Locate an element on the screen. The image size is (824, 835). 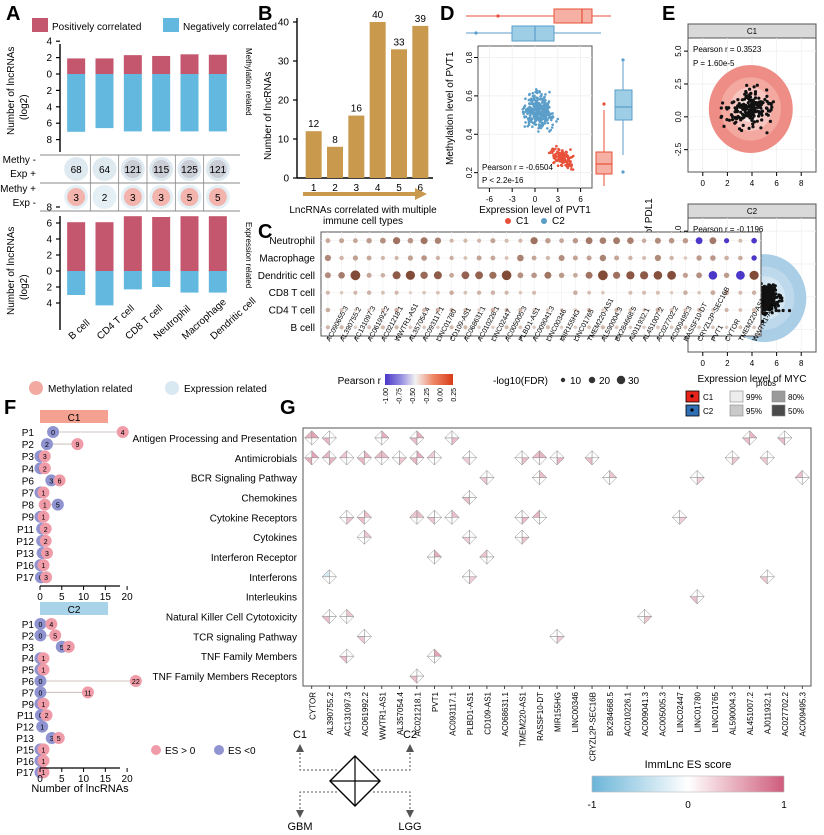
panel-d-stat-p: P < 2.2e-16 is located at coordinates (503, 180).